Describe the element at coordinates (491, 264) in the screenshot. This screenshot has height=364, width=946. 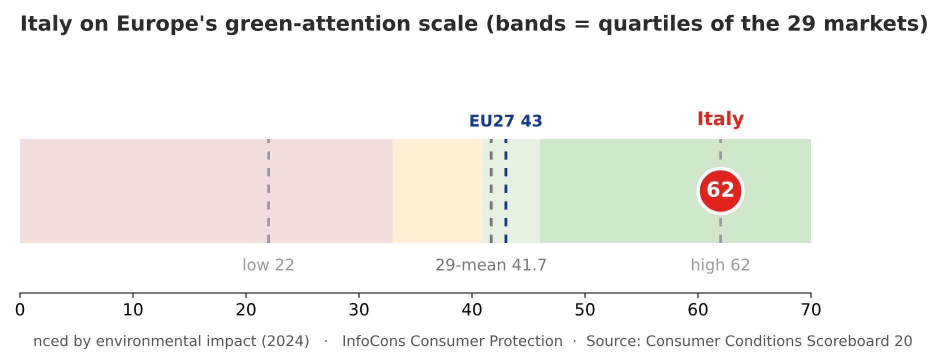
I see `ref-line-label: 29-mean 41.7` at that location.